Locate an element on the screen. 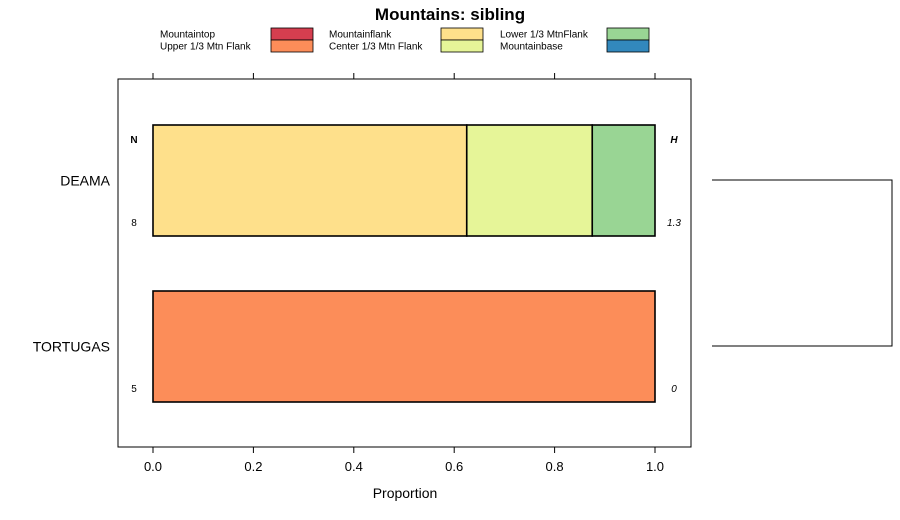 The height and width of the screenshot is (520, 900). bar-deama-lower-1-3-mtnflank is located at coordinates (623, 180).